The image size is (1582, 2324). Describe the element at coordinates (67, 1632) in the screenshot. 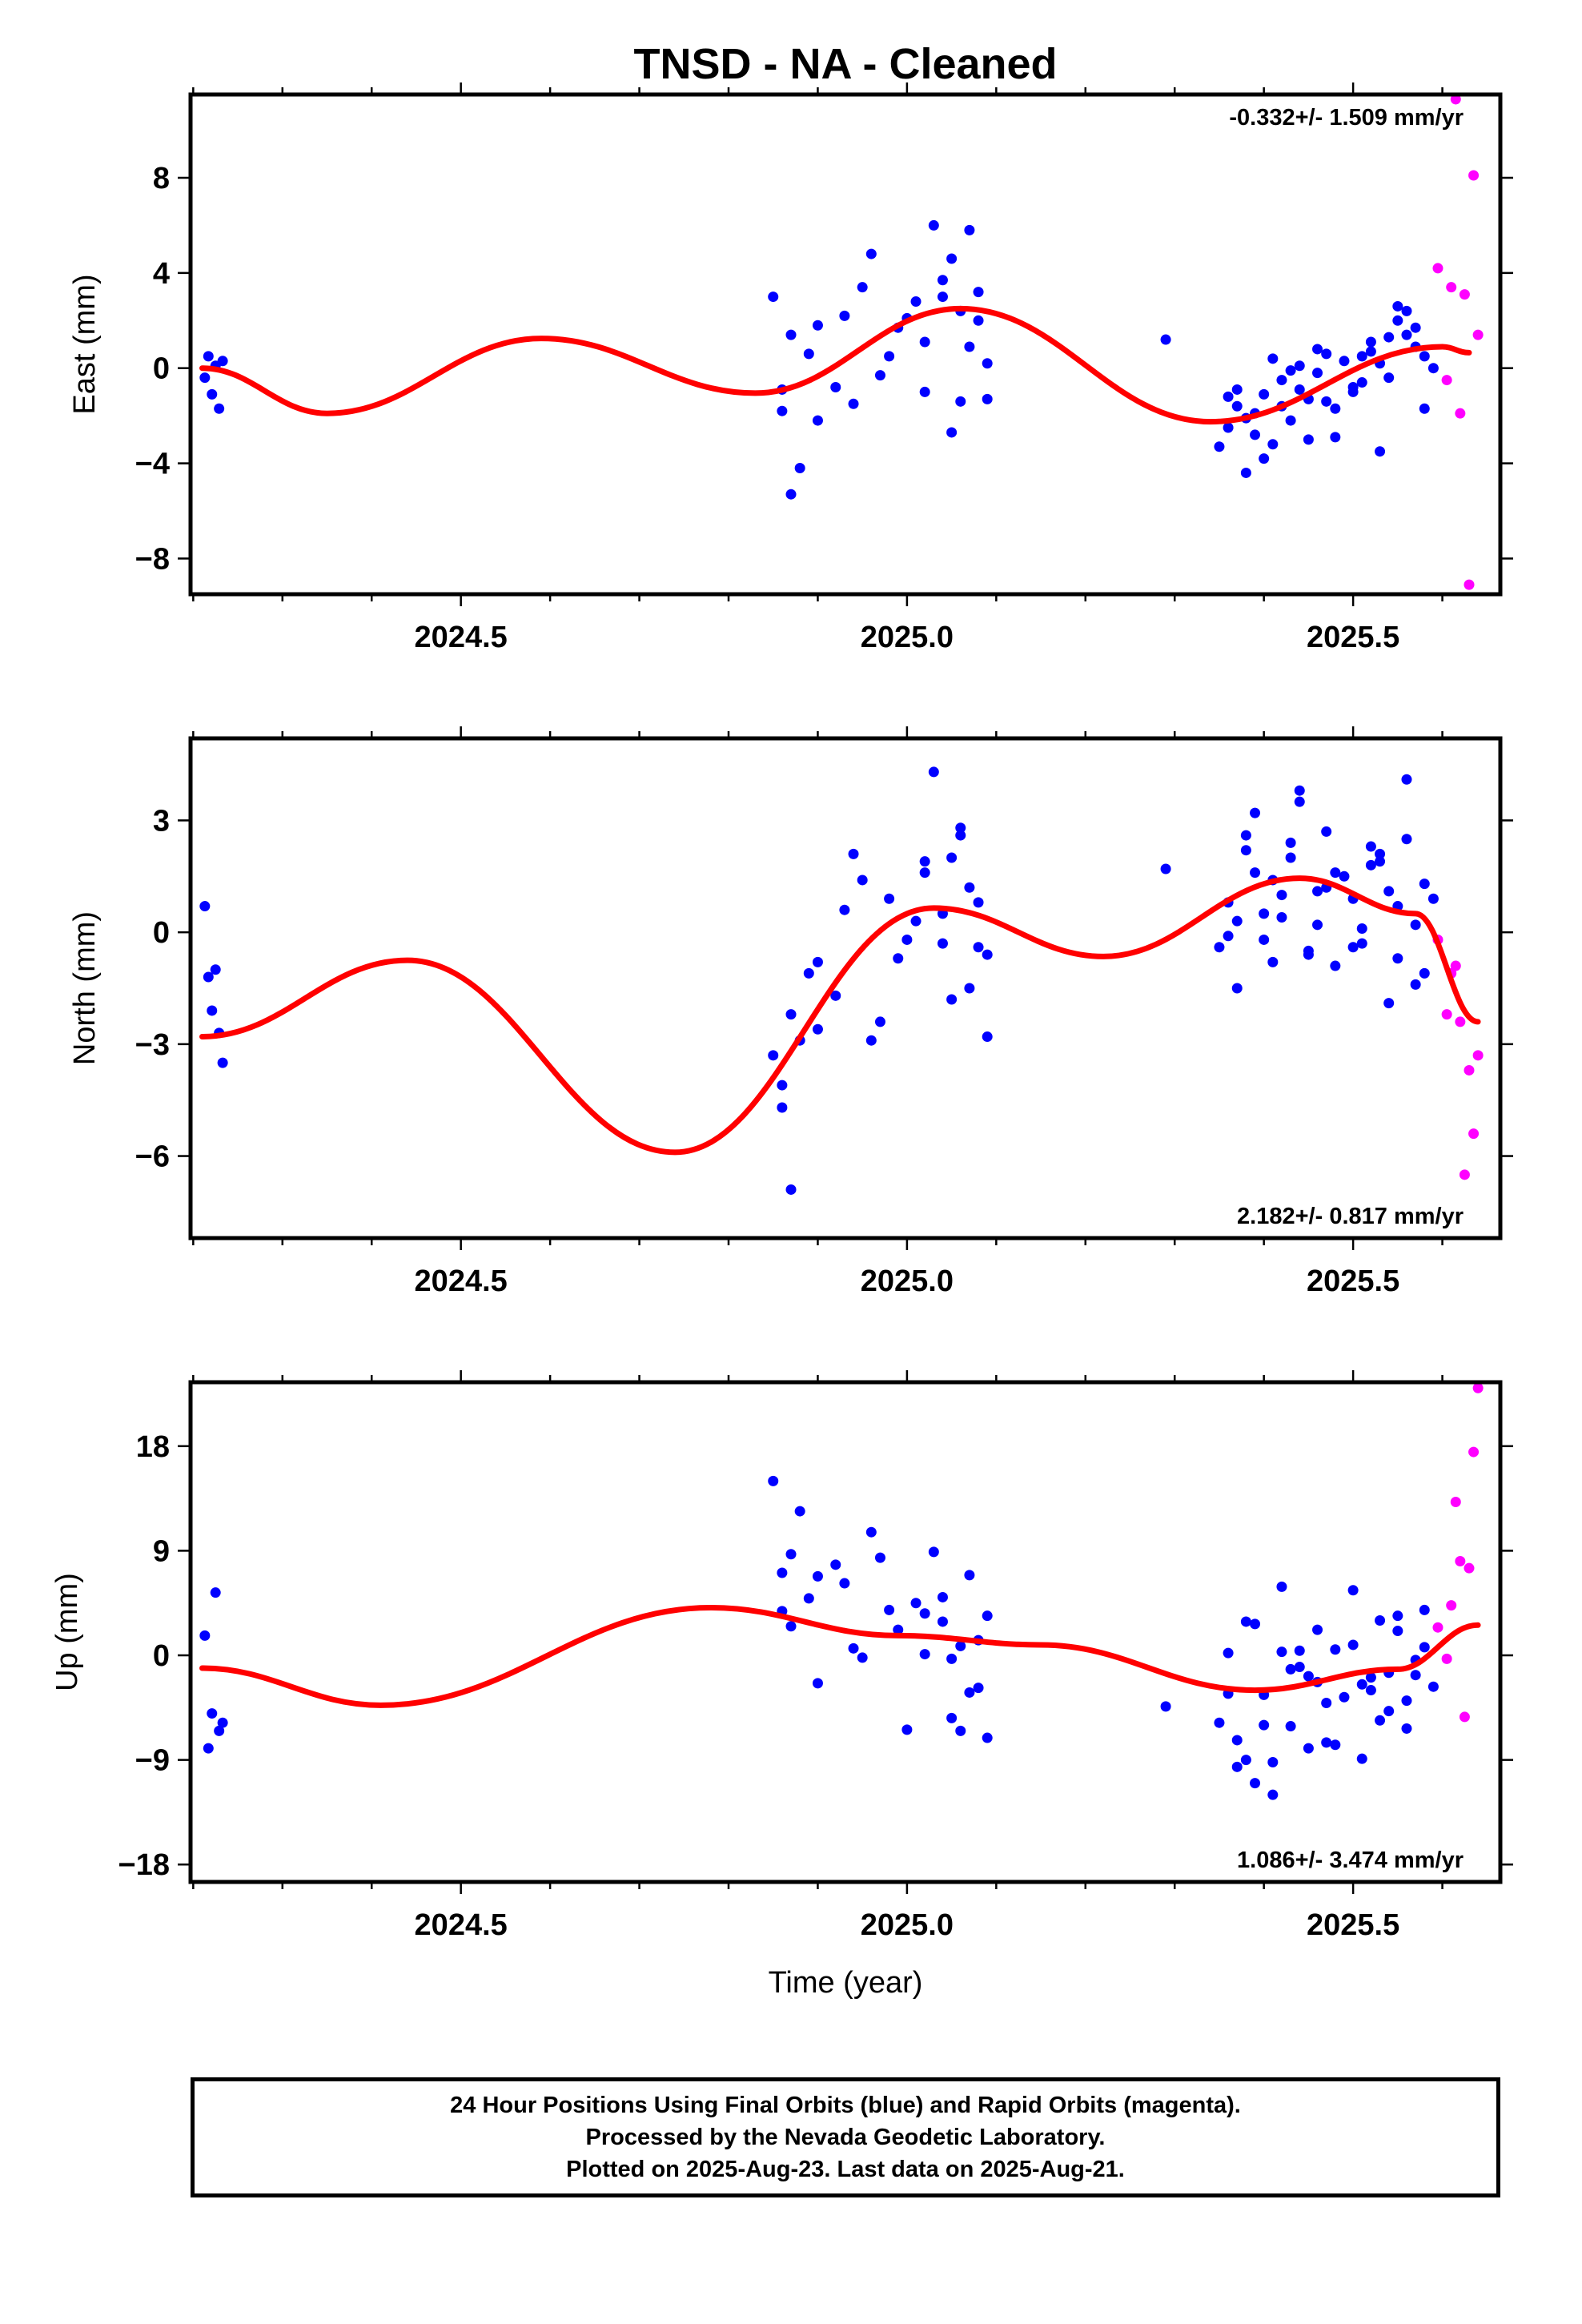

I see `y-axis-label: Up (mm)` at that location.